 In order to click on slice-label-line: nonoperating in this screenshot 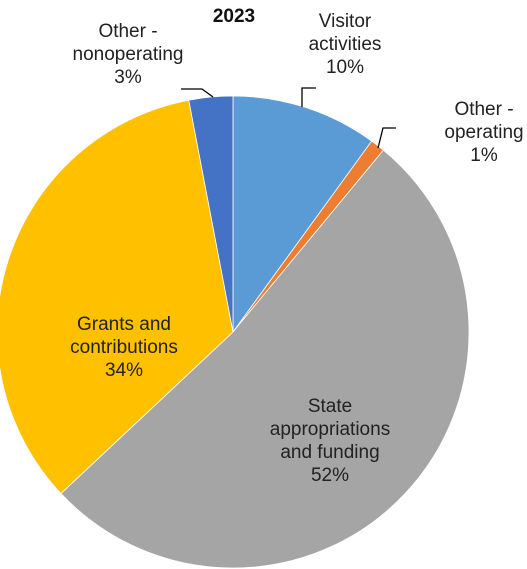, I will do `click(128, 54)`.